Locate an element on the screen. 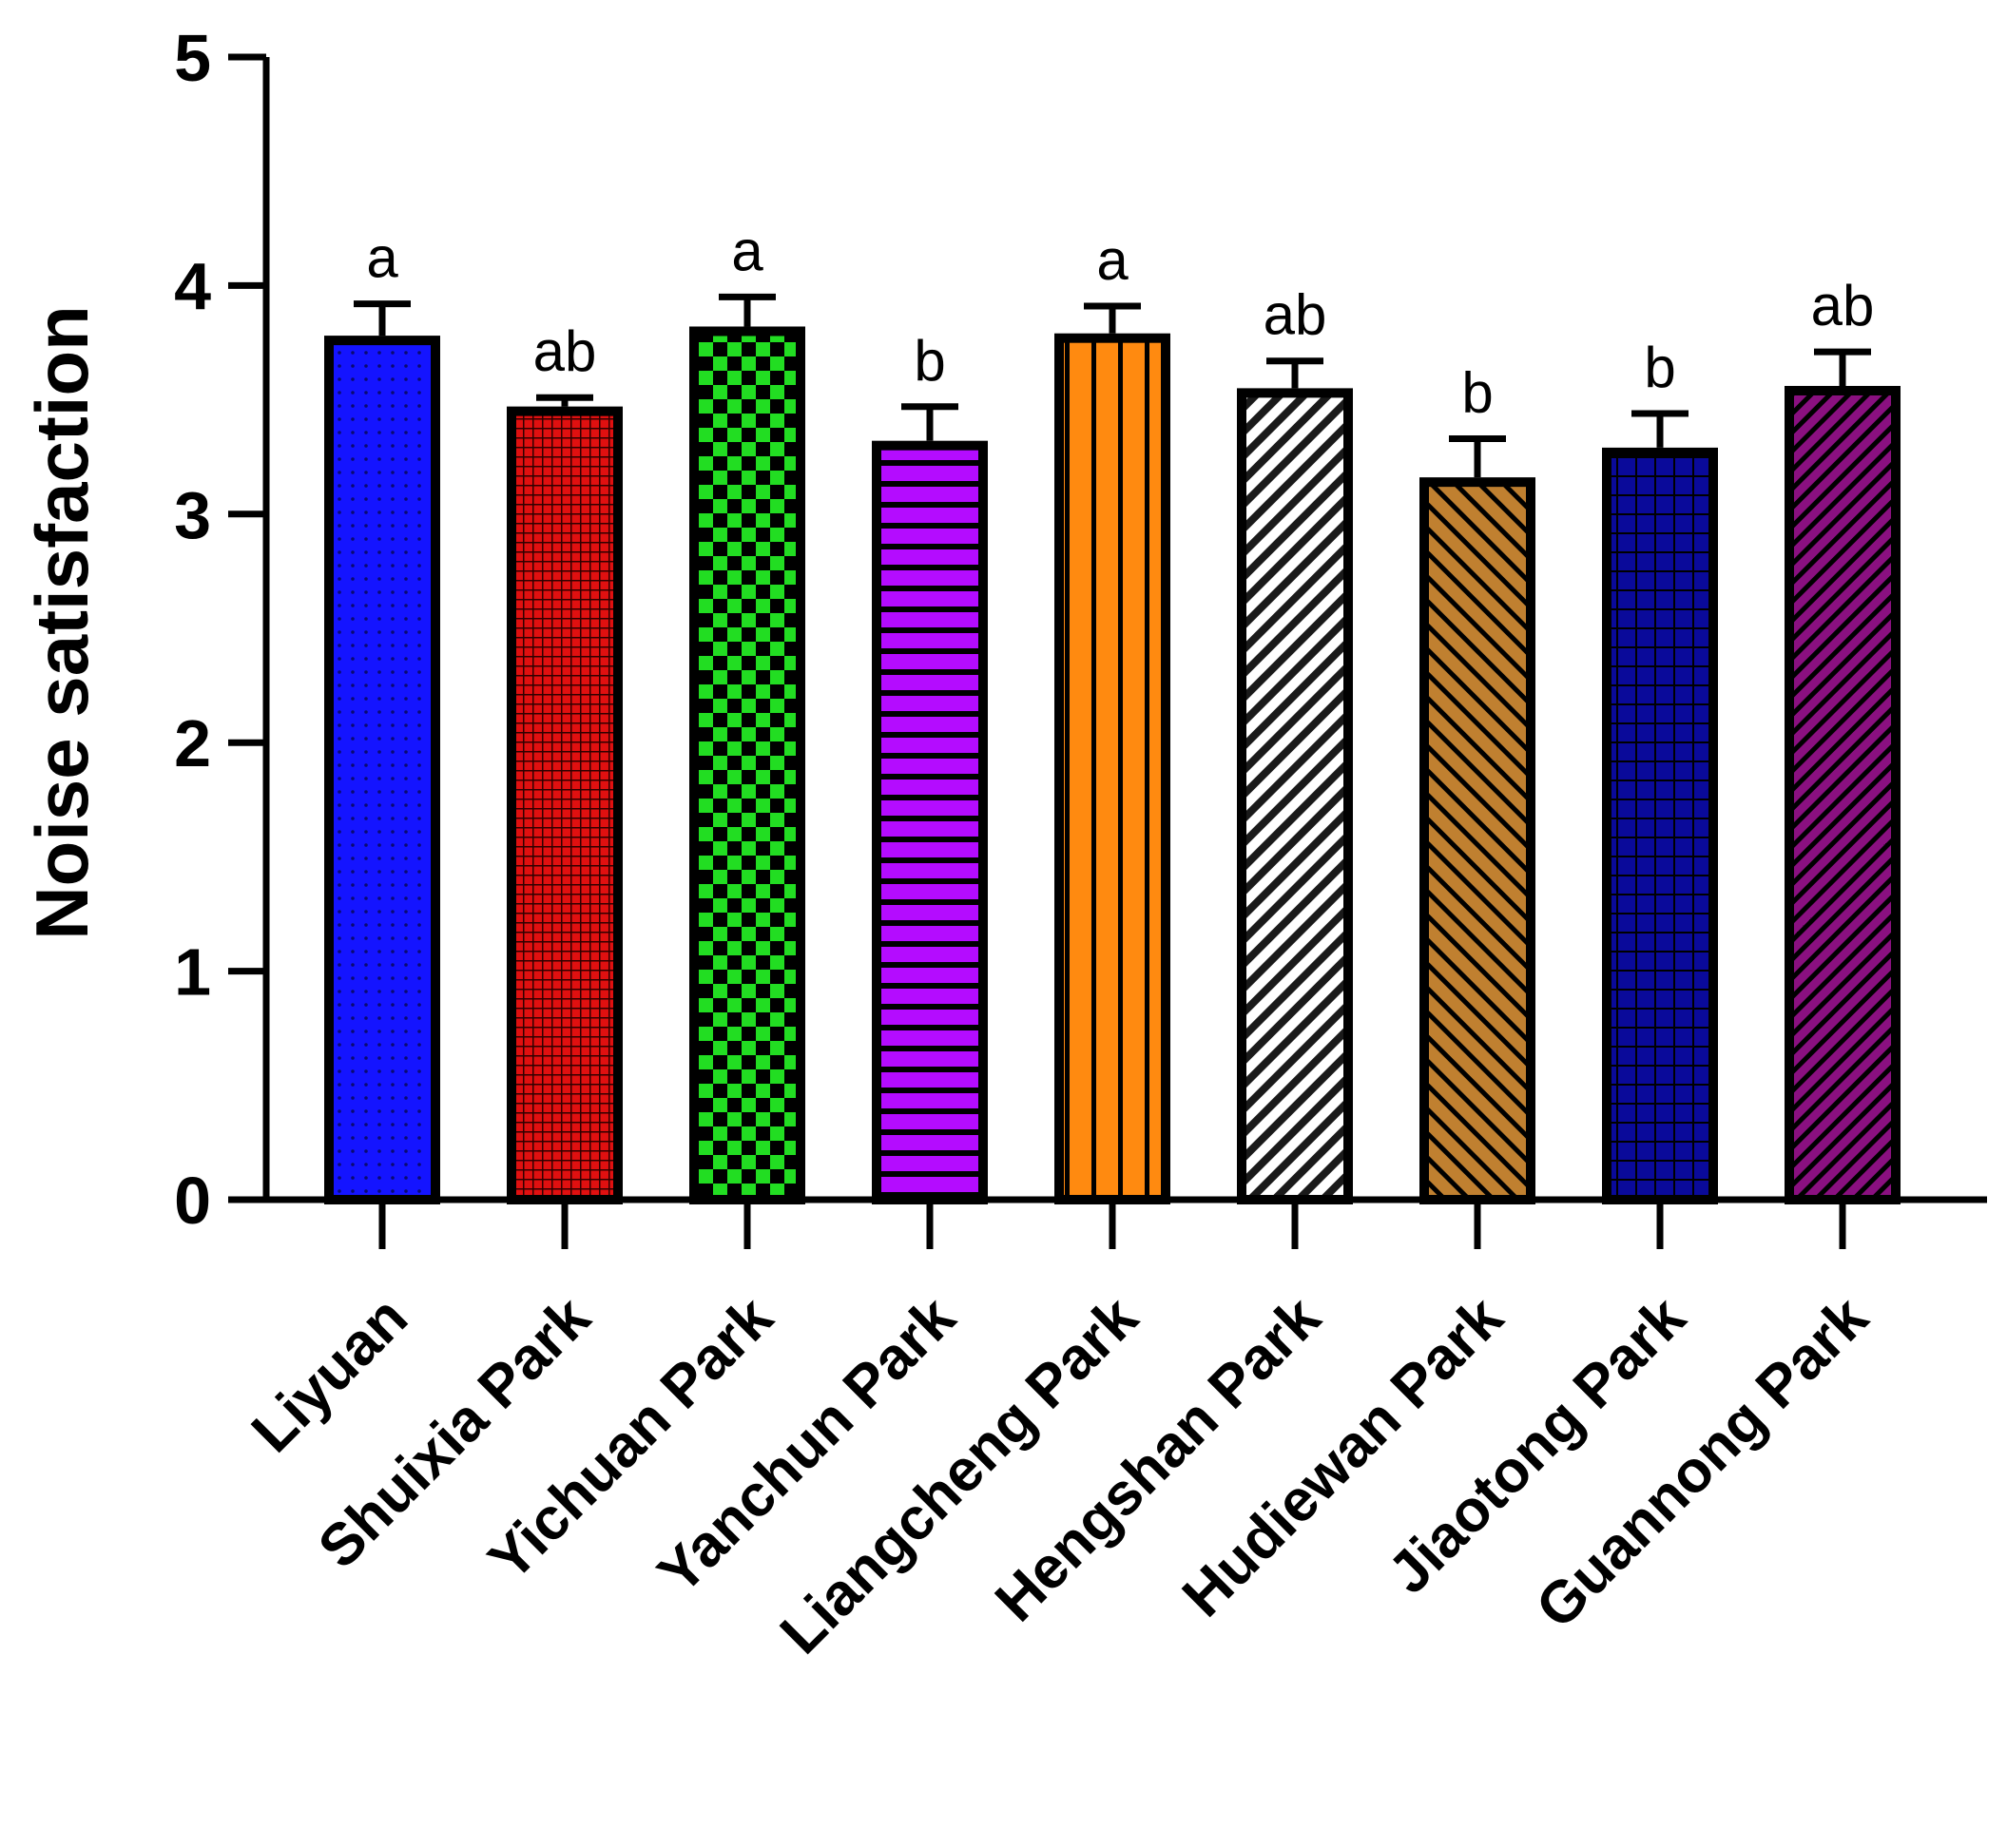  bar-hengshan-park is located at coordinates (1295, 796).